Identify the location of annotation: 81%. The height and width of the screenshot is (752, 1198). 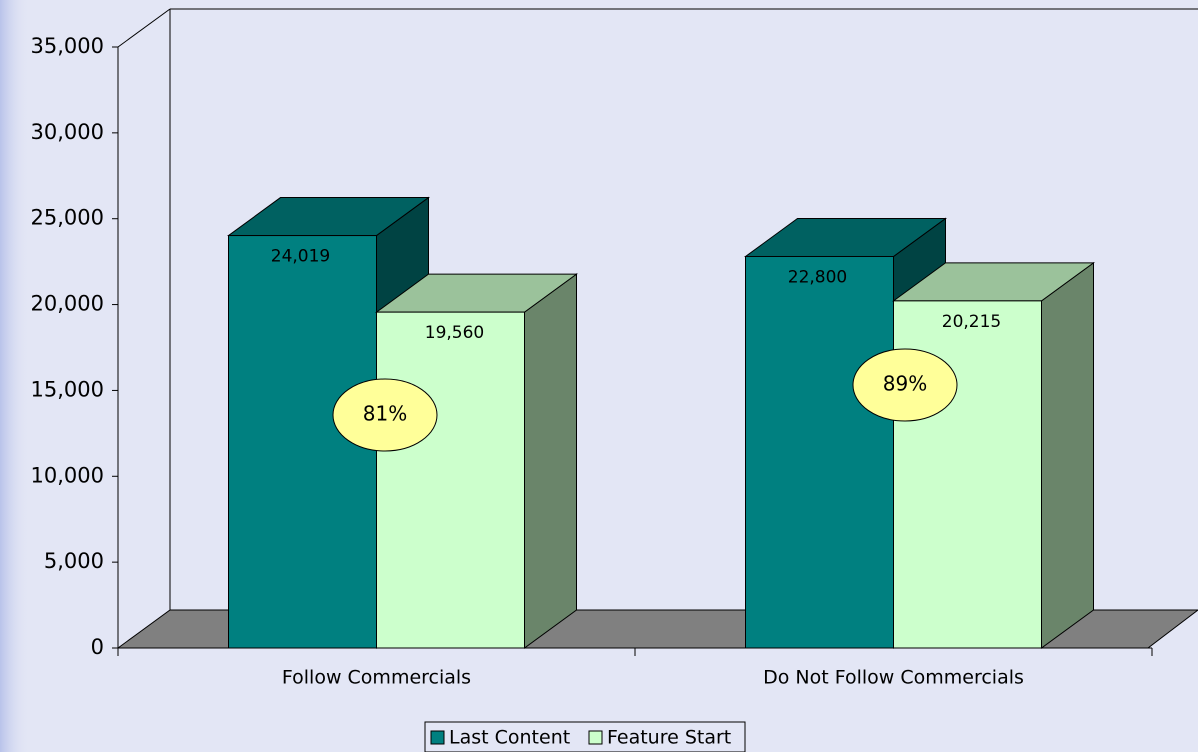
(385, 414).